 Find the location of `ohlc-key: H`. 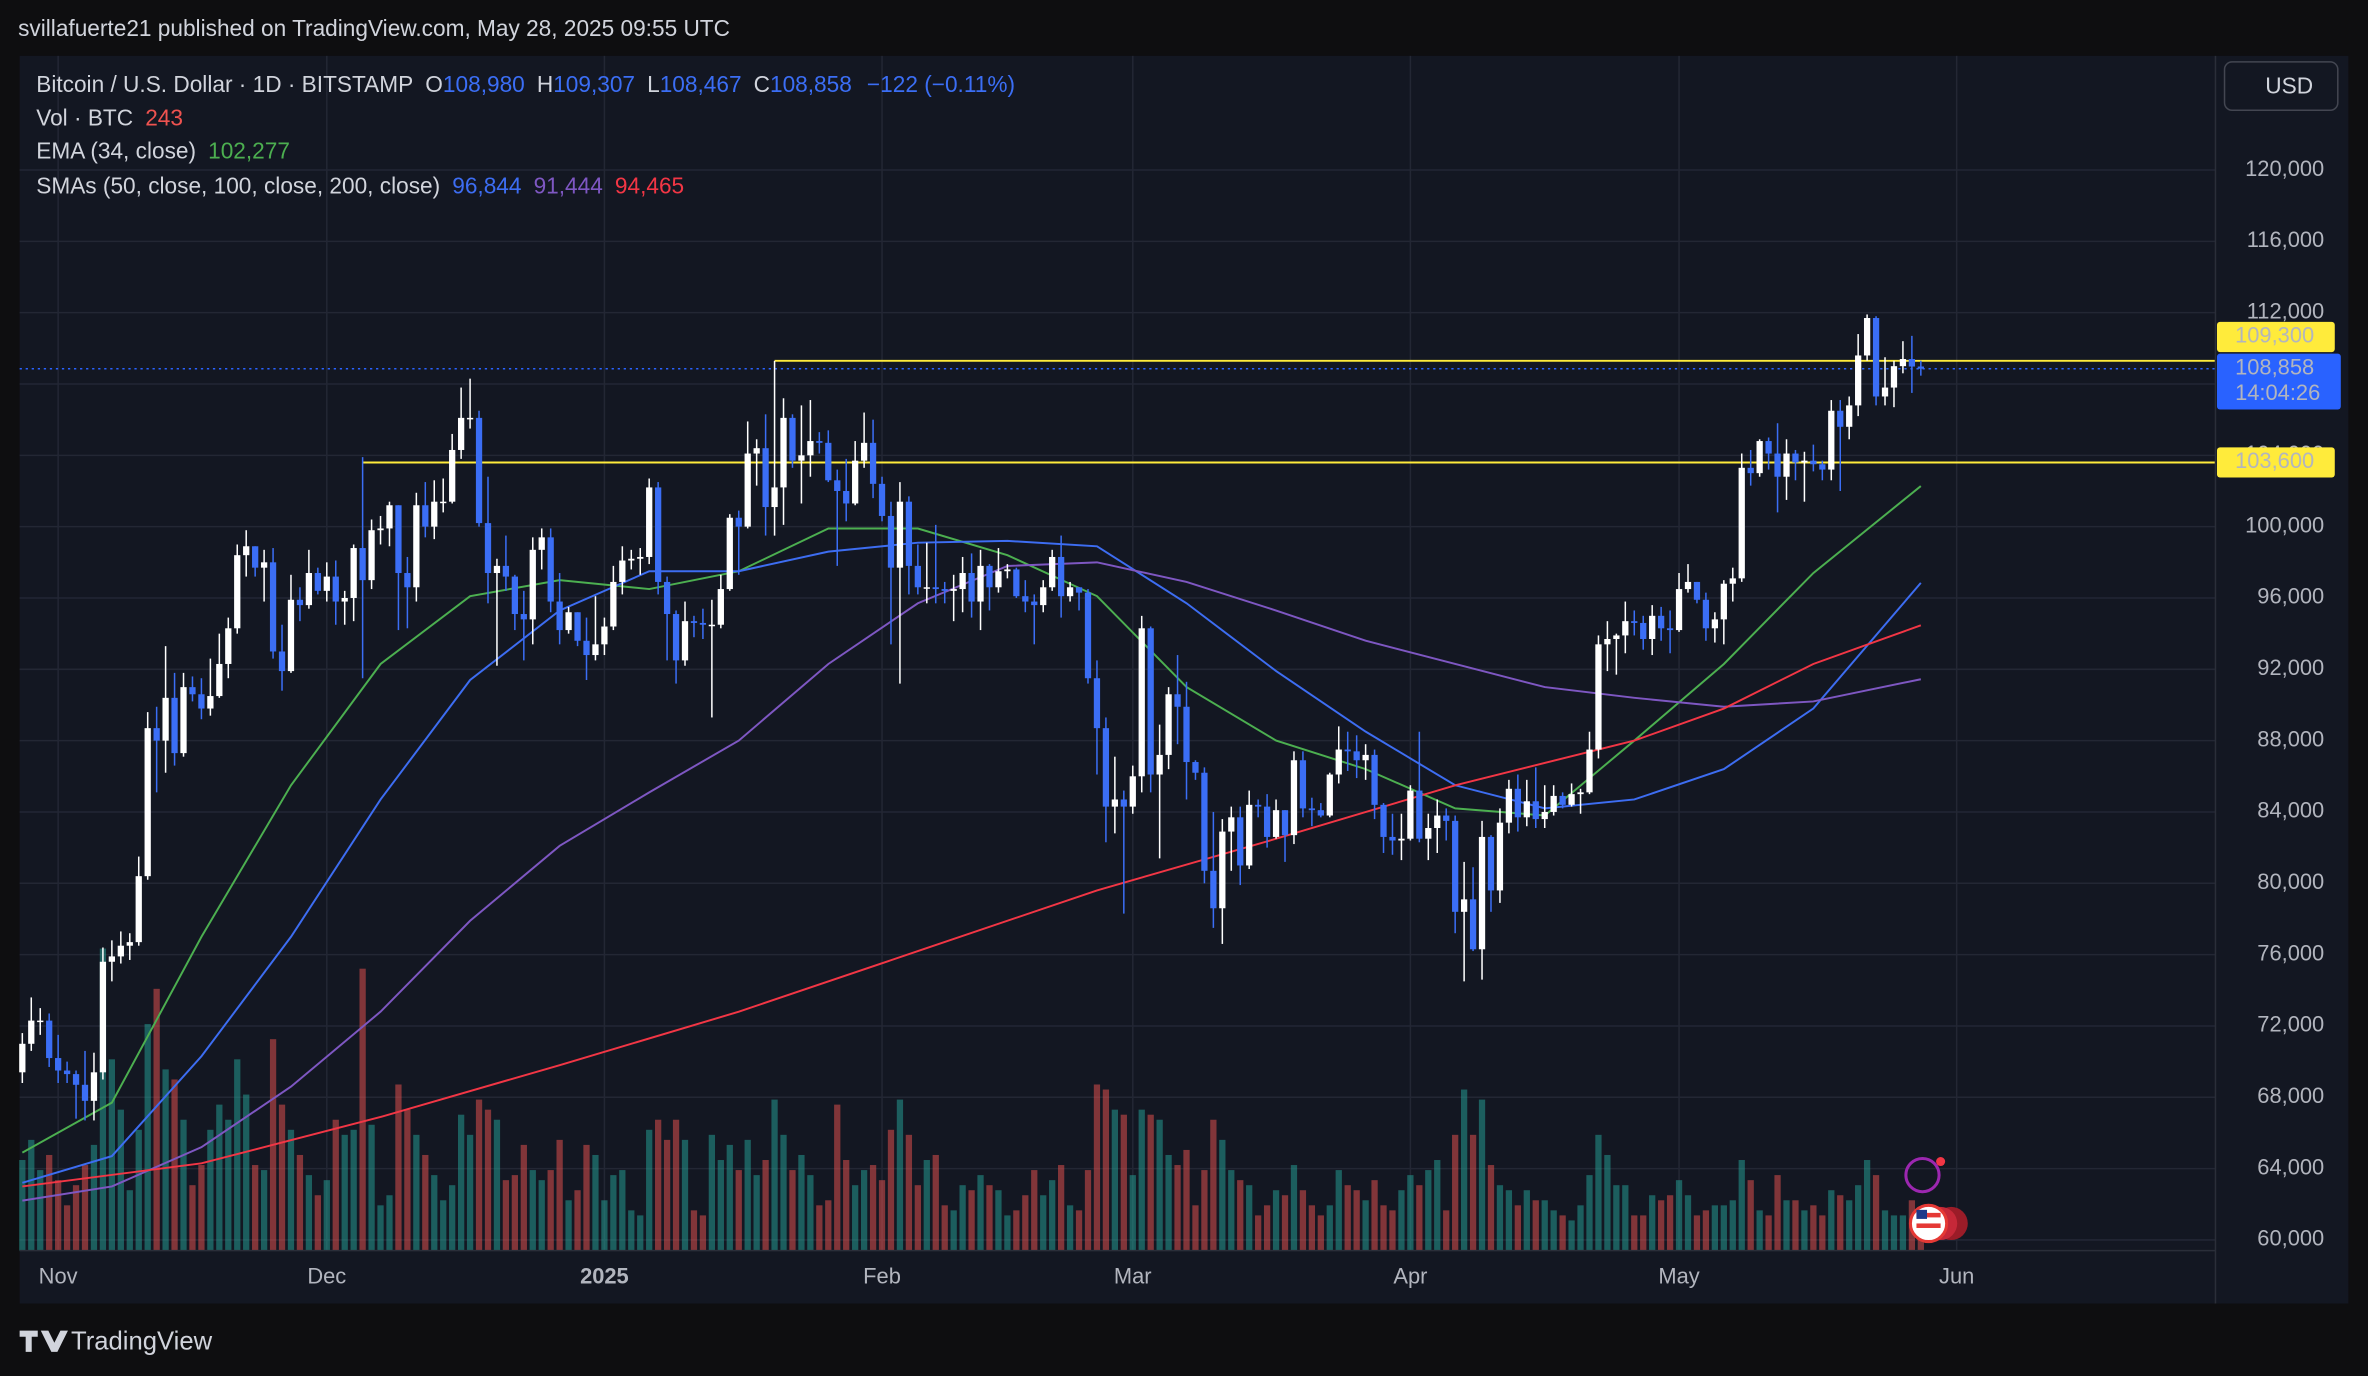

ohlc-key: H is located at coordinates (545, 84).